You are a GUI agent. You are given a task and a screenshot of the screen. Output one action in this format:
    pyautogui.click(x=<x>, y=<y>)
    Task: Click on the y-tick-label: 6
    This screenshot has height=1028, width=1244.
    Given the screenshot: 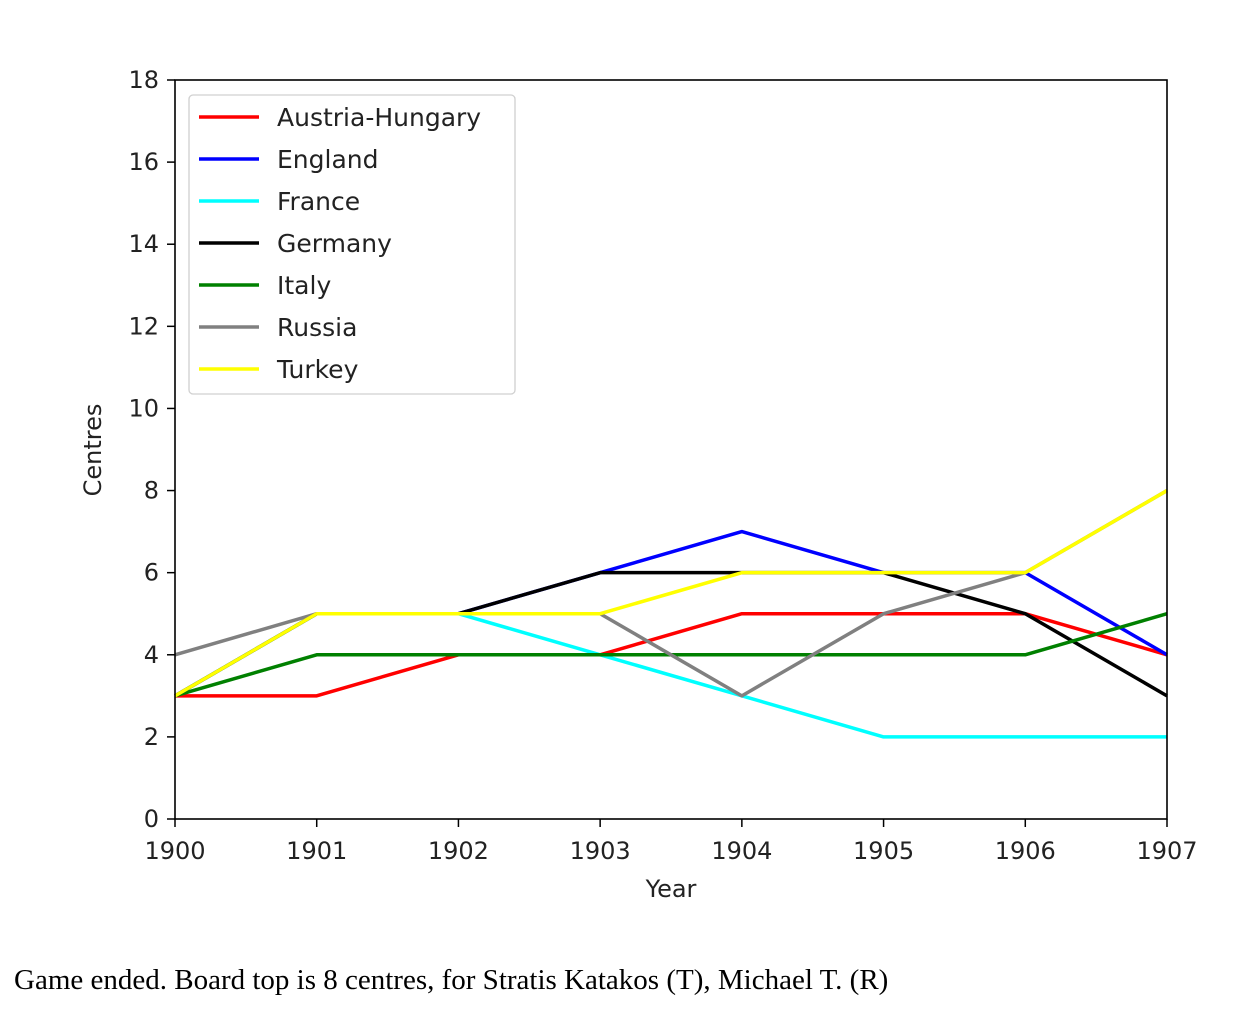 What is the action you would take?
    pyautogui.click(x=151, y=573)
    